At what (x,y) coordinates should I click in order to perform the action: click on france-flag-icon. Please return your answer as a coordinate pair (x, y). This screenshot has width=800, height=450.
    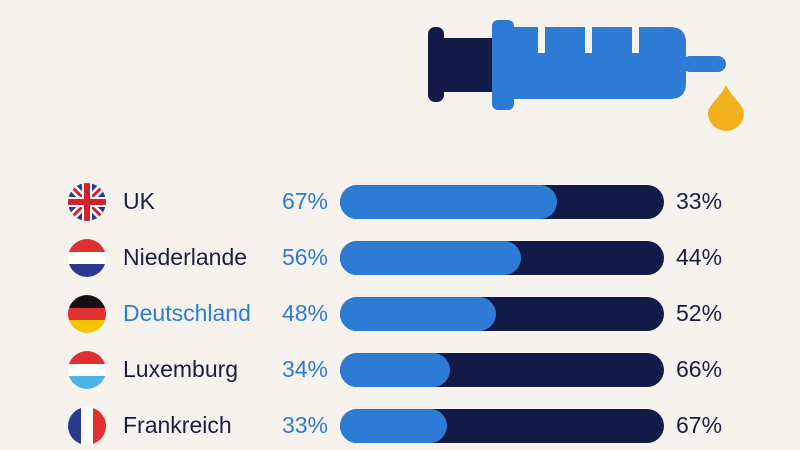
    Looking at the image, I should click on (87, 426).